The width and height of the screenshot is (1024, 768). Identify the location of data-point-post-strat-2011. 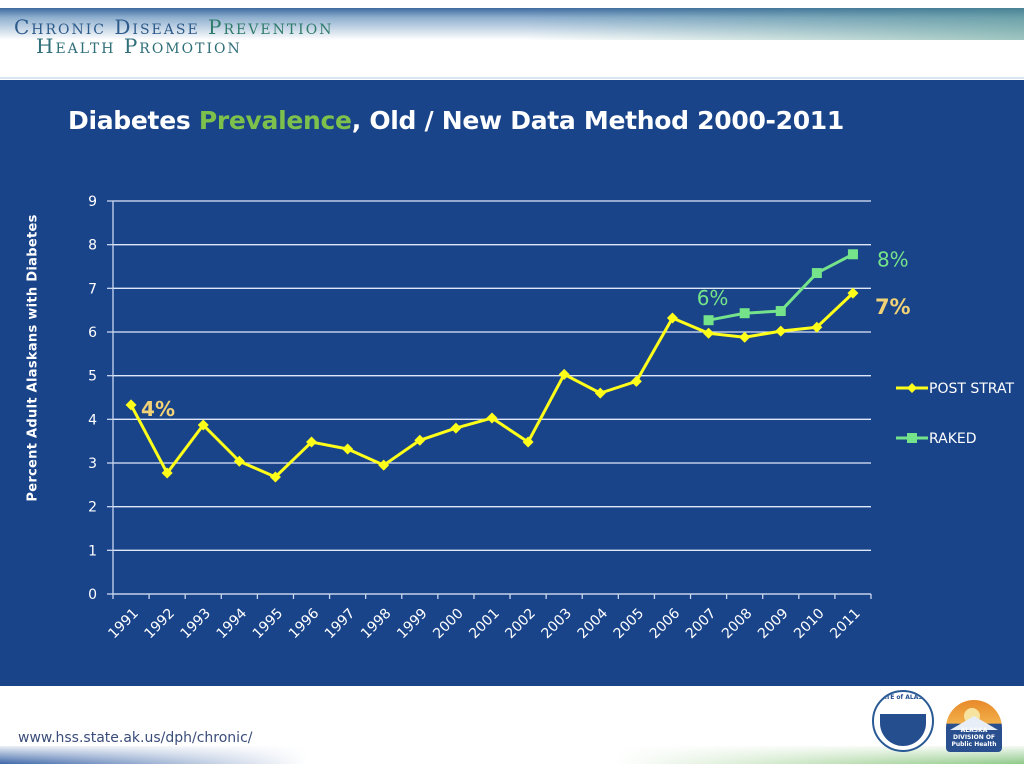
(853, 293).